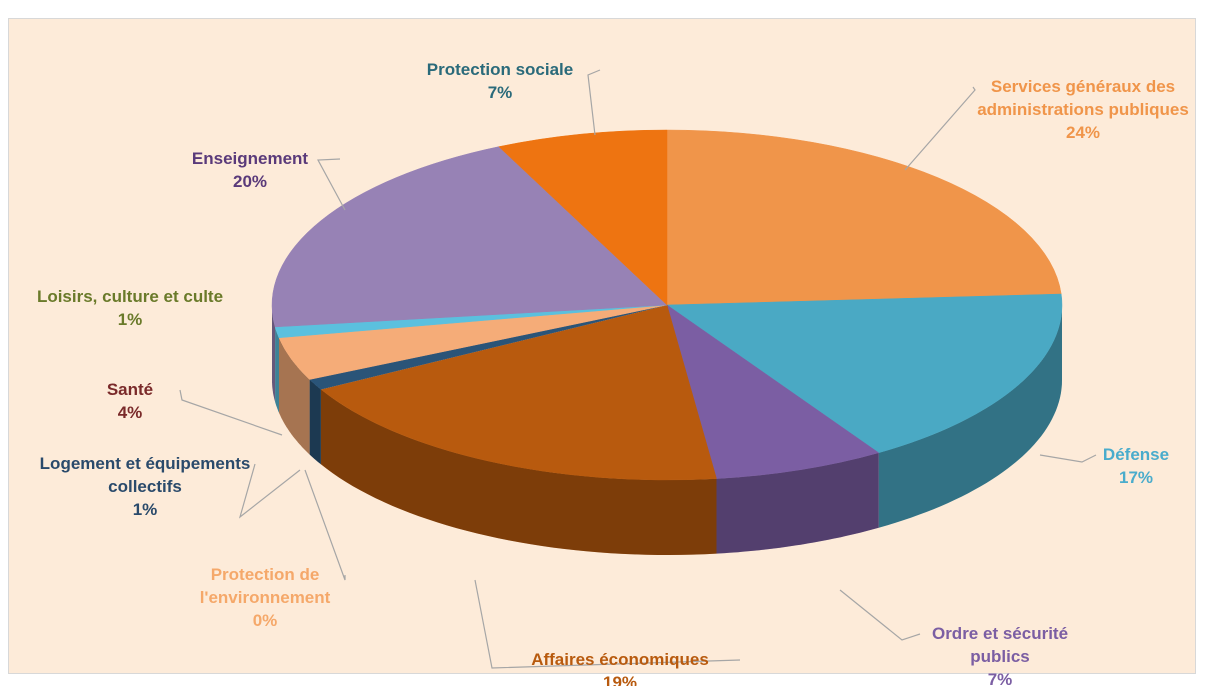 The width and height of the screenshot is (1206, 686). Describe the element at coordinates (620, 659) in the screenshot. I see `category-label: Affaires économiques` at that location.